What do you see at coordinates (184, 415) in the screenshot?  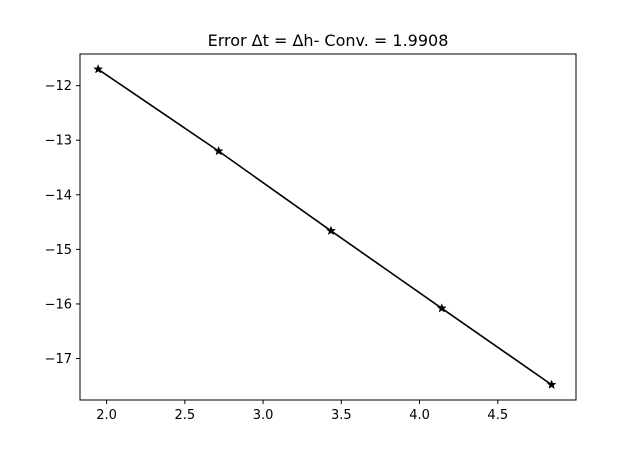 I see `x-tick-label: 2.5` at bounding box center [184, 415].